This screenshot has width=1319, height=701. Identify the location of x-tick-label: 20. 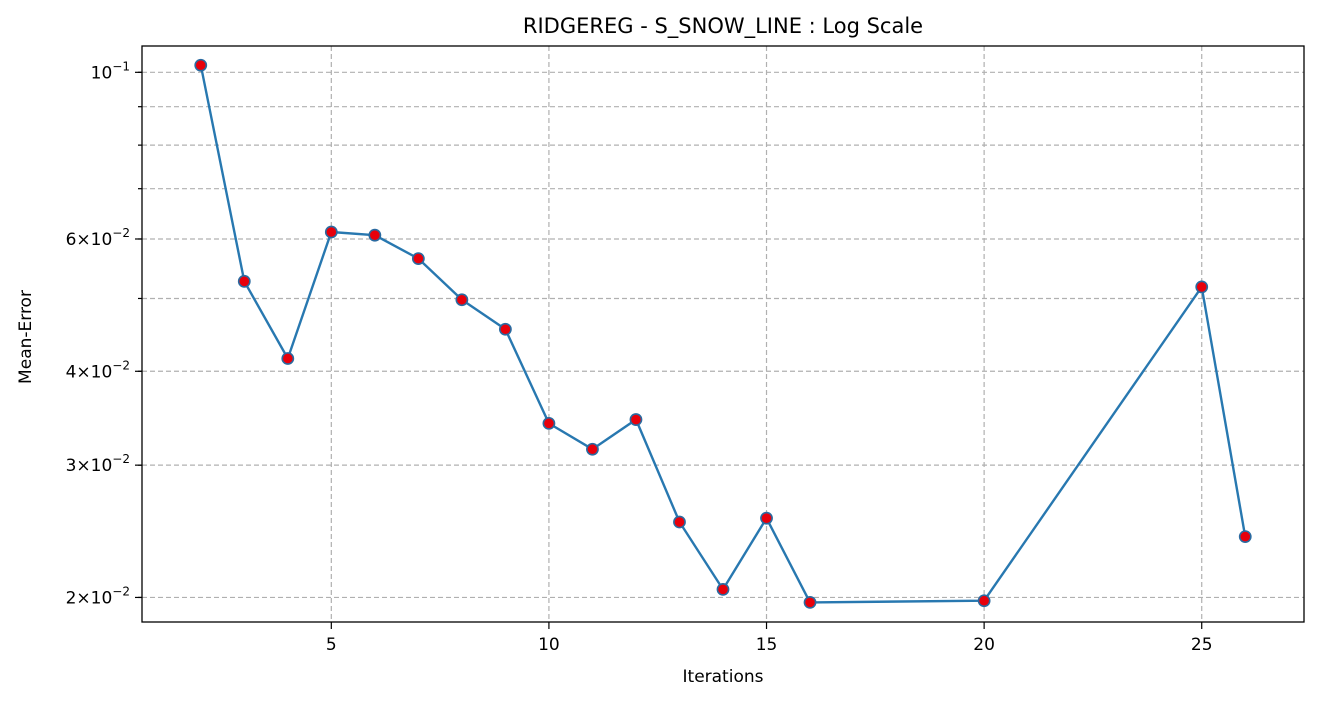
(984, 645).